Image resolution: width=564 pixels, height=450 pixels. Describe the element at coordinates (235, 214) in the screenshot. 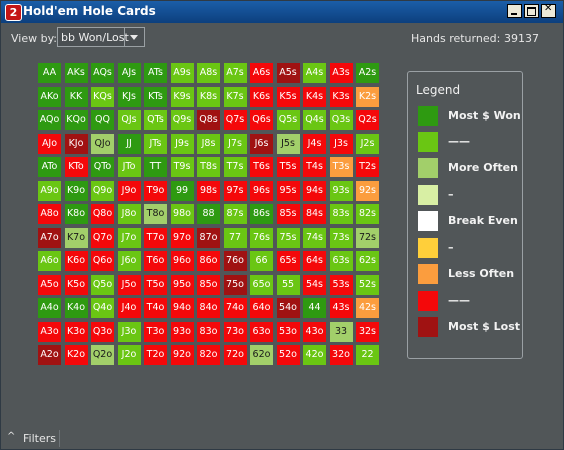

I see `hand-cell: 87s` at that location.